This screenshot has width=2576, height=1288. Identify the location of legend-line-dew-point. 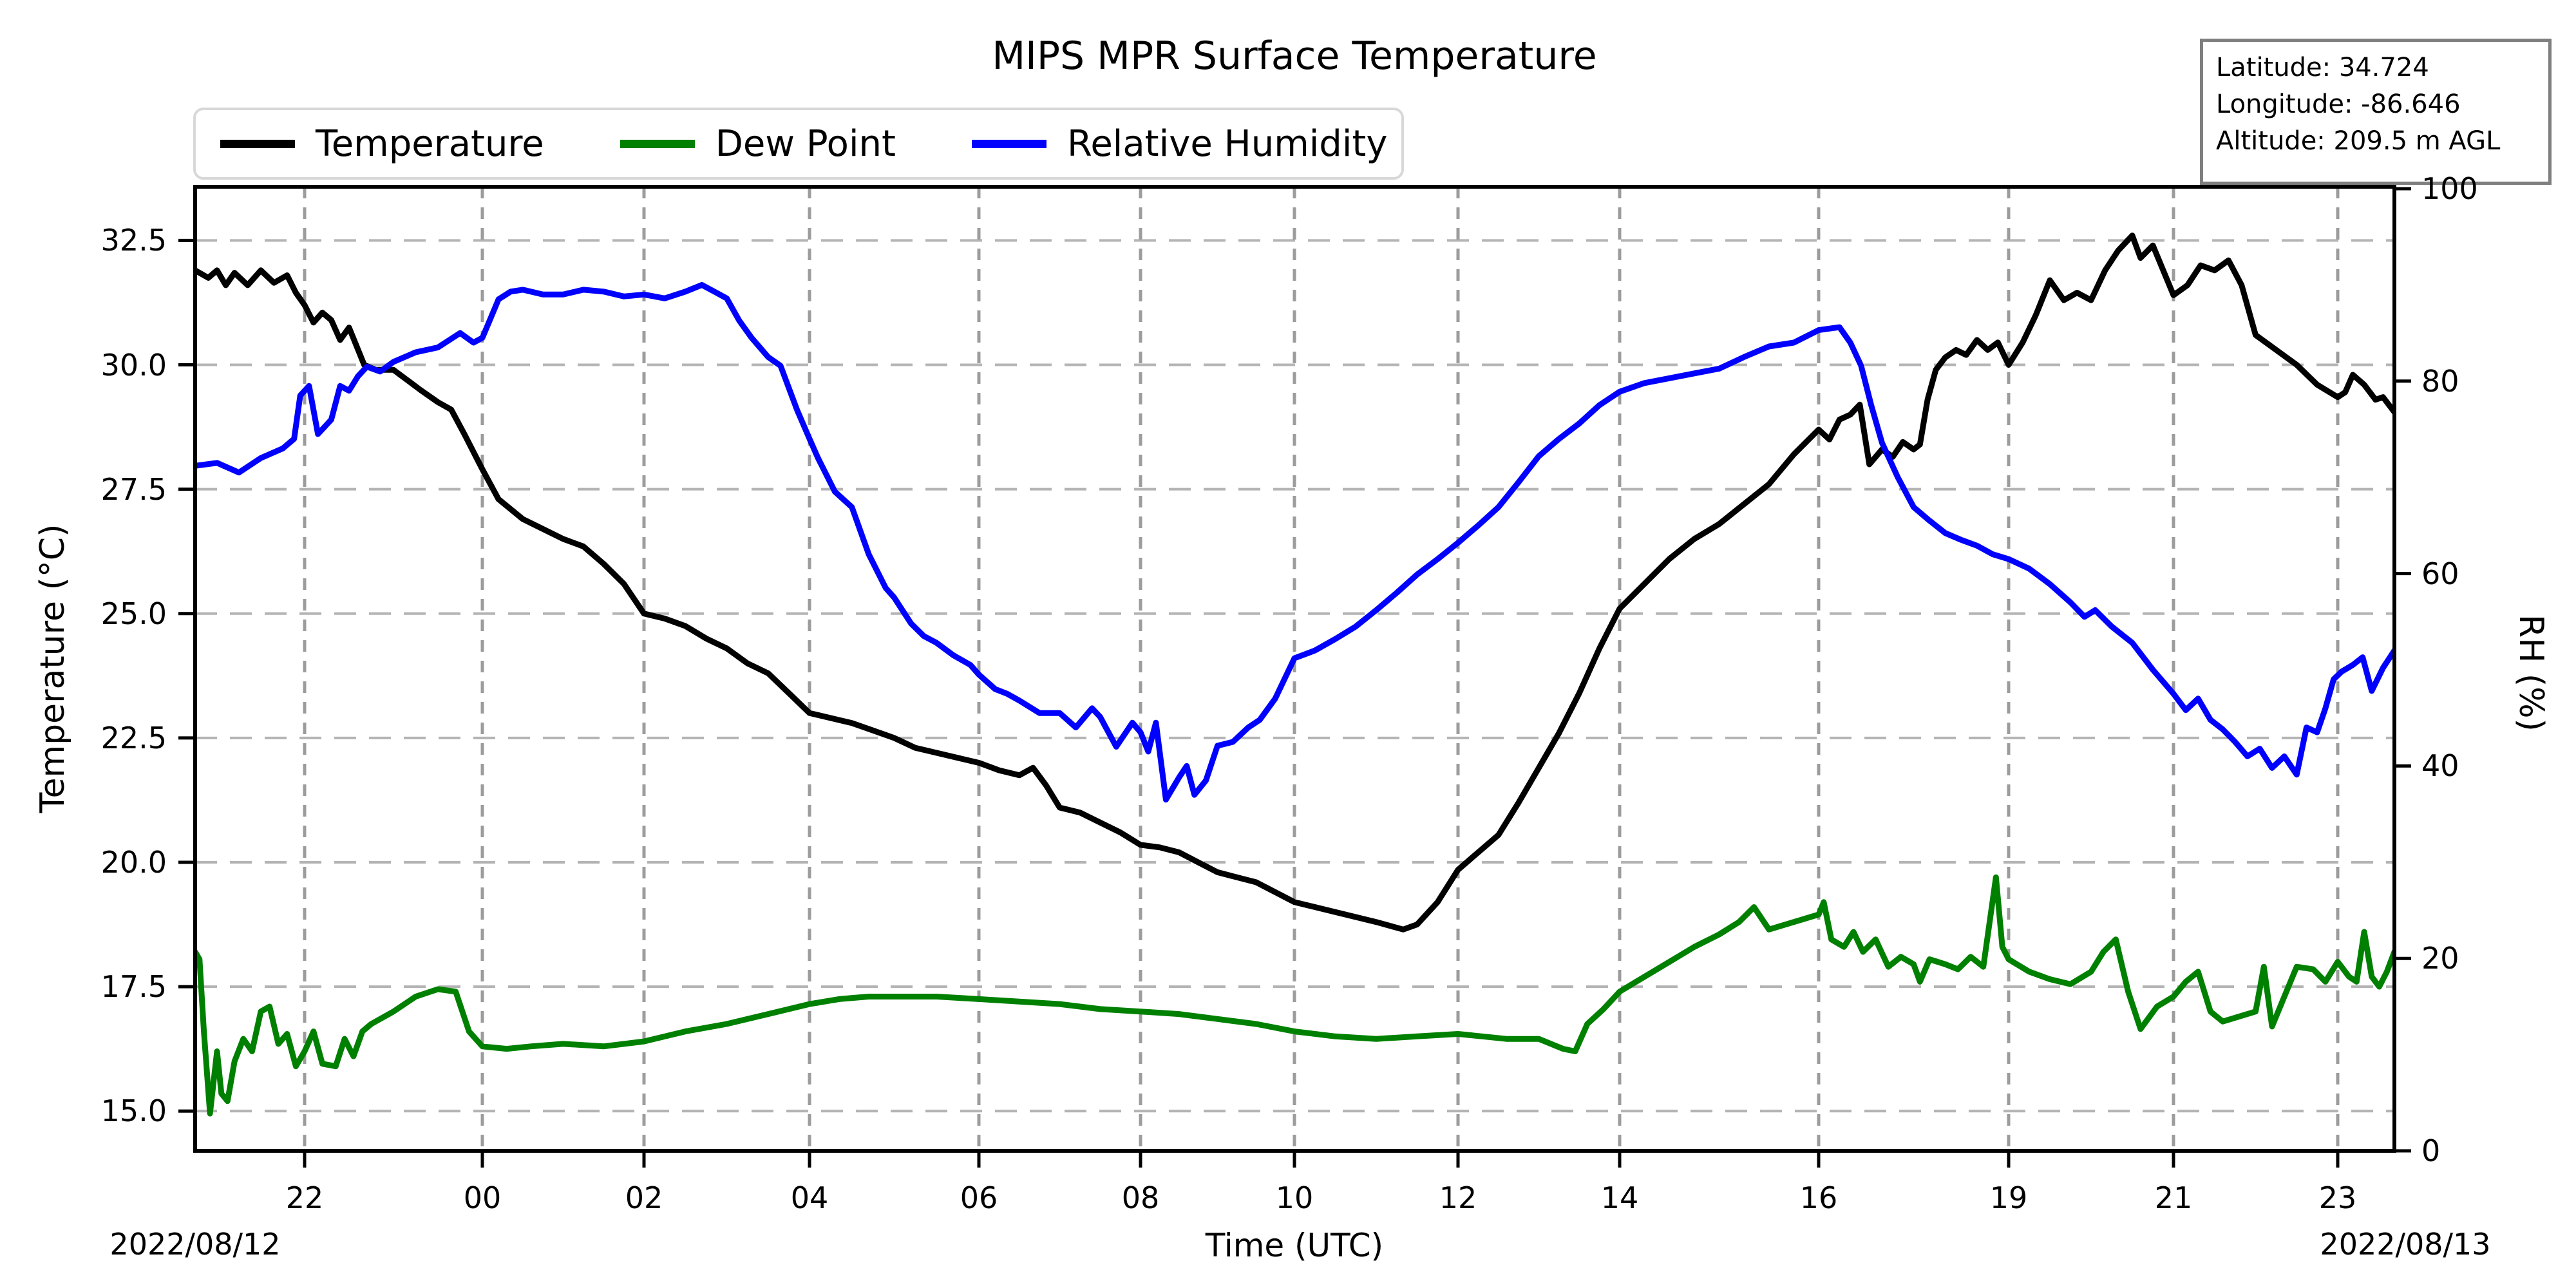
(657, 143).